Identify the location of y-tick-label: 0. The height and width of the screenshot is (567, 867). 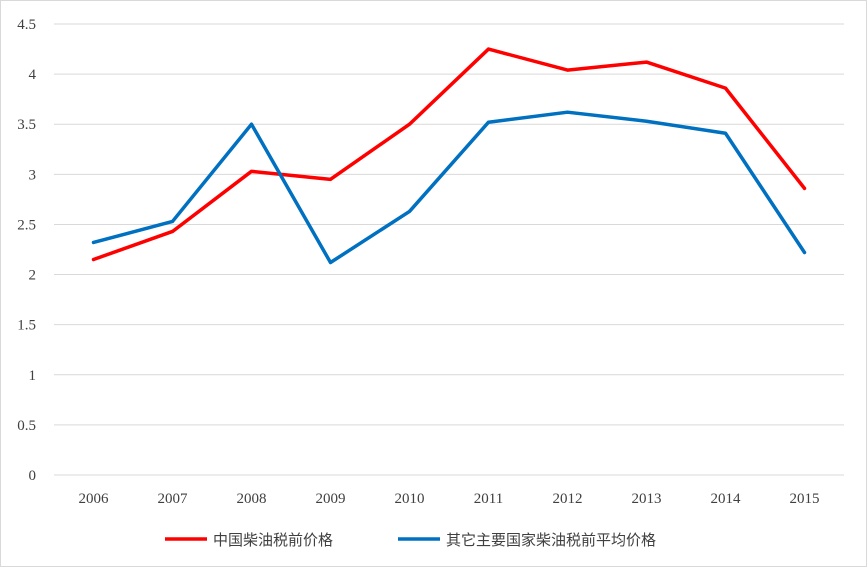
(33, 476).